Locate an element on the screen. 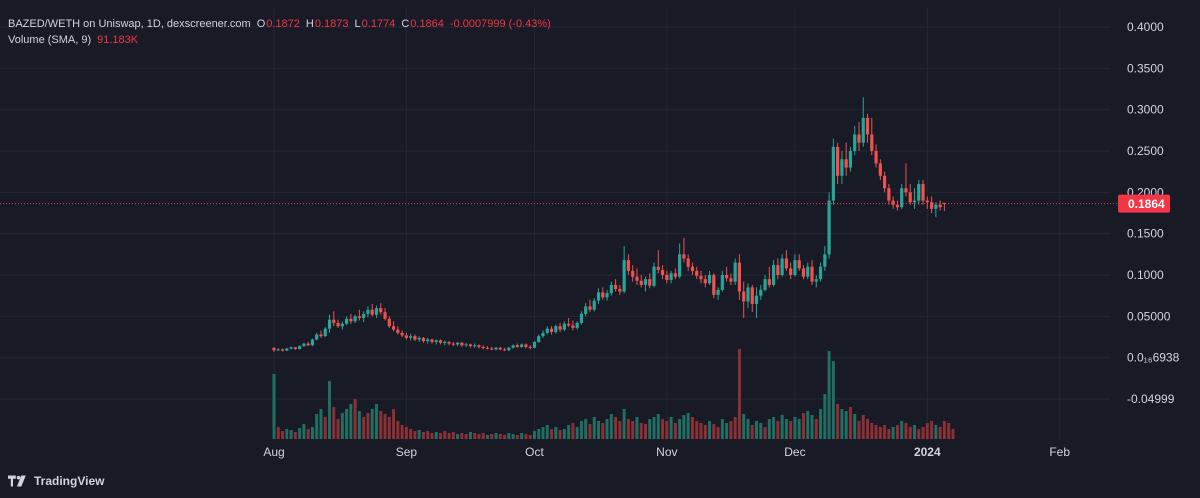 Image resolution: width=1200 pixels, height=498 pixels. tradingview-brand: TradingView is located at coordinates (56, 481).